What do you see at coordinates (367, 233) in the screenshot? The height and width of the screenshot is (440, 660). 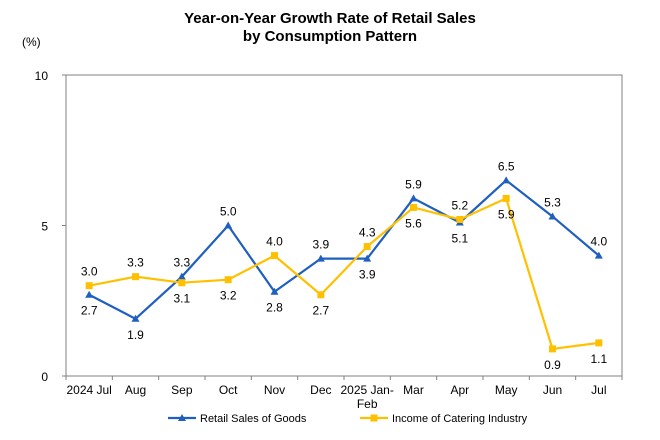 I see `data-label: 4.3` at bounding box center [367, 233].